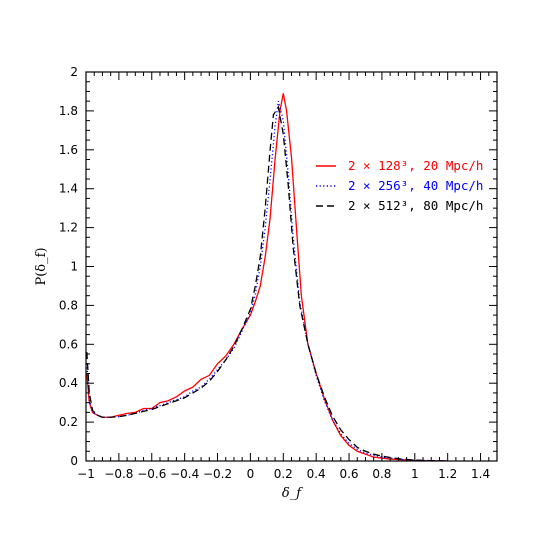 This screenshot has width=545, height=545. Describe the element at coordinates (217, 474) in the screenshot. I see `x-tick-label: −0.2` at that location.